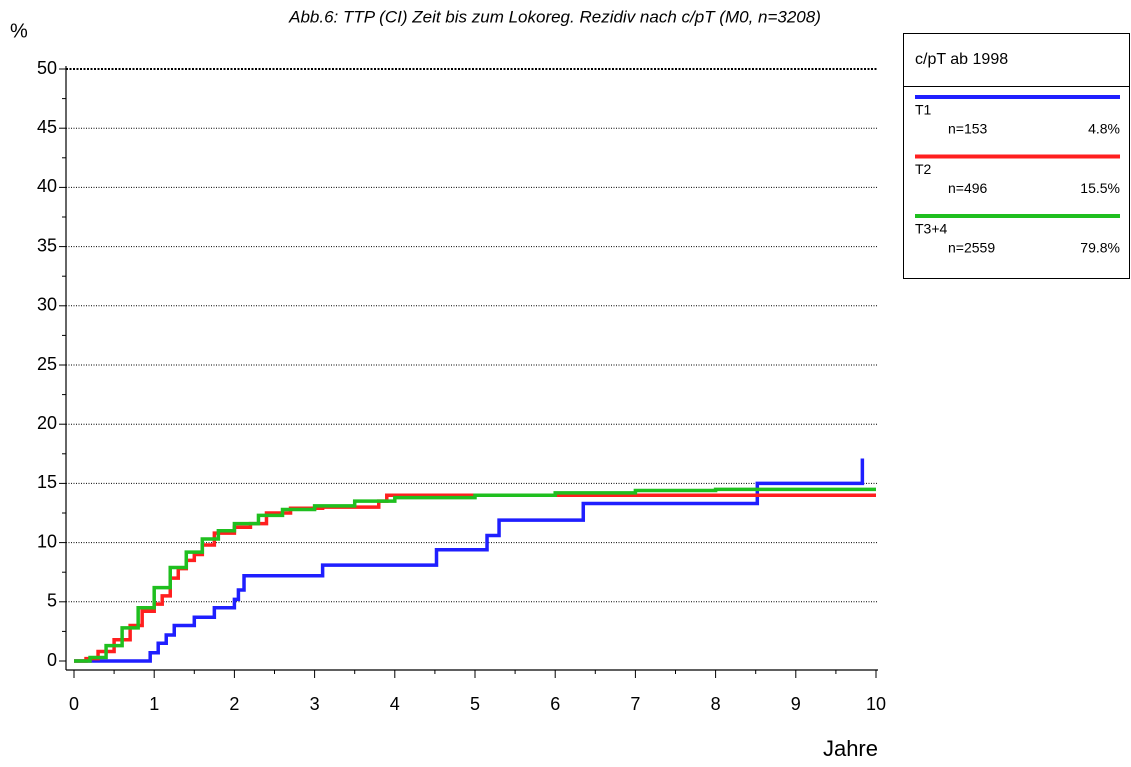  I want to click on legend-name: T3+4, so click(931, 229).